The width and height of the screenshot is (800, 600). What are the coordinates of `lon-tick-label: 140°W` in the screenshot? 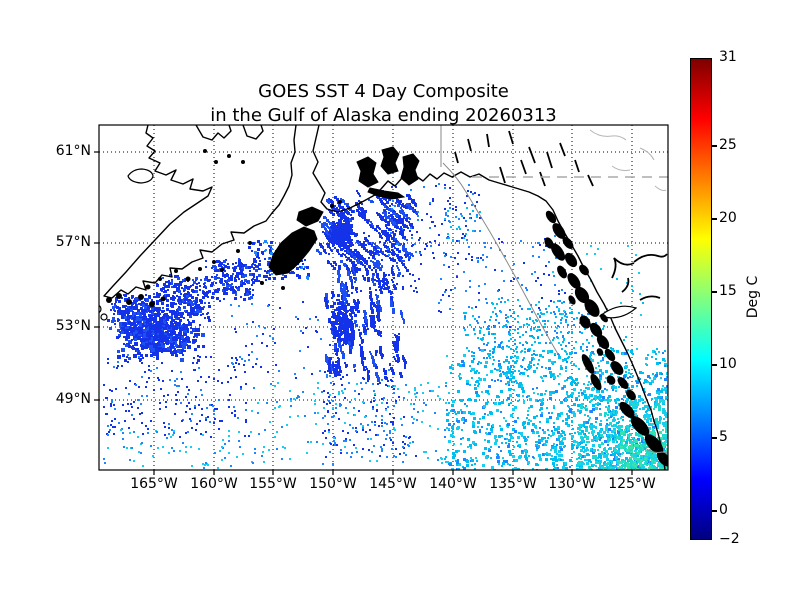 It's located at (453, 484).